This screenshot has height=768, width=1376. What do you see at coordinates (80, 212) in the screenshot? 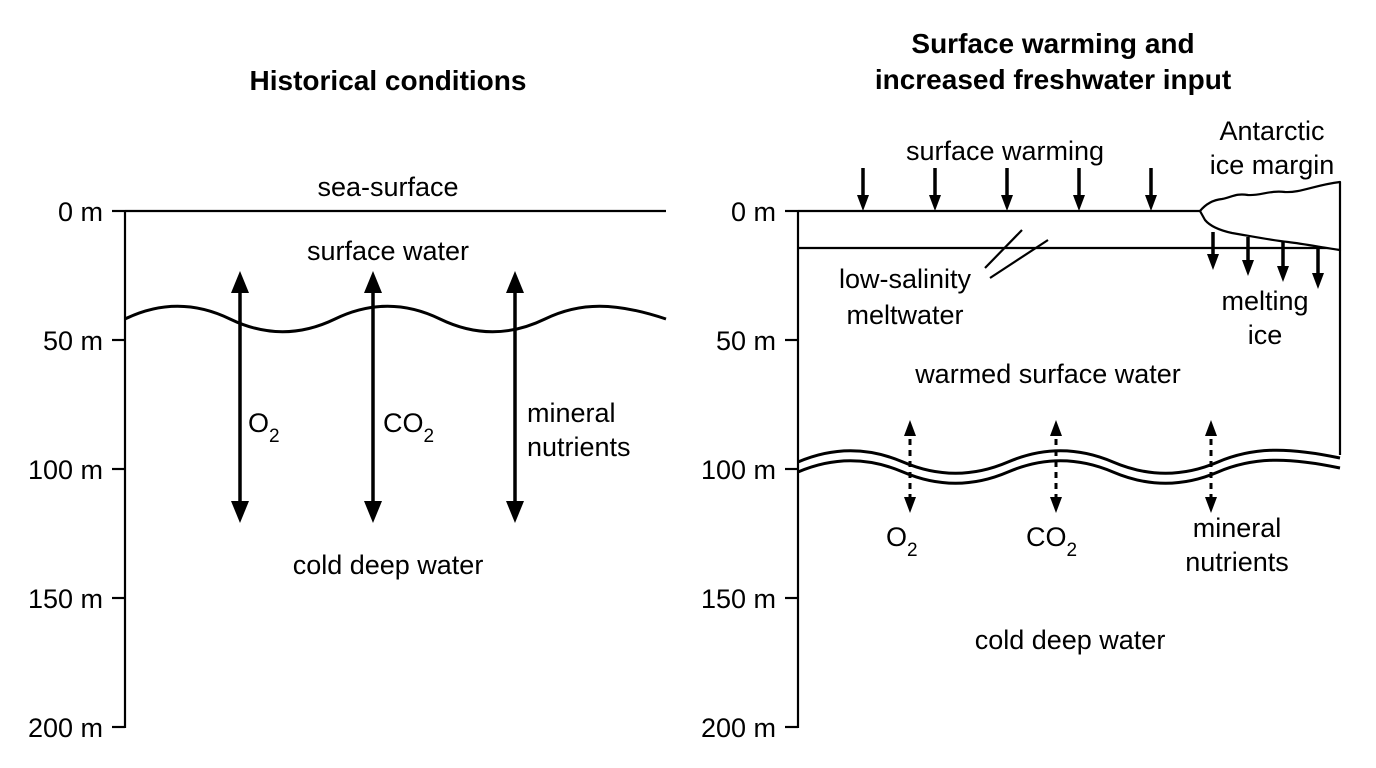
I see `left-tick-label-0: 0 m` at bounding box center [80, 212].